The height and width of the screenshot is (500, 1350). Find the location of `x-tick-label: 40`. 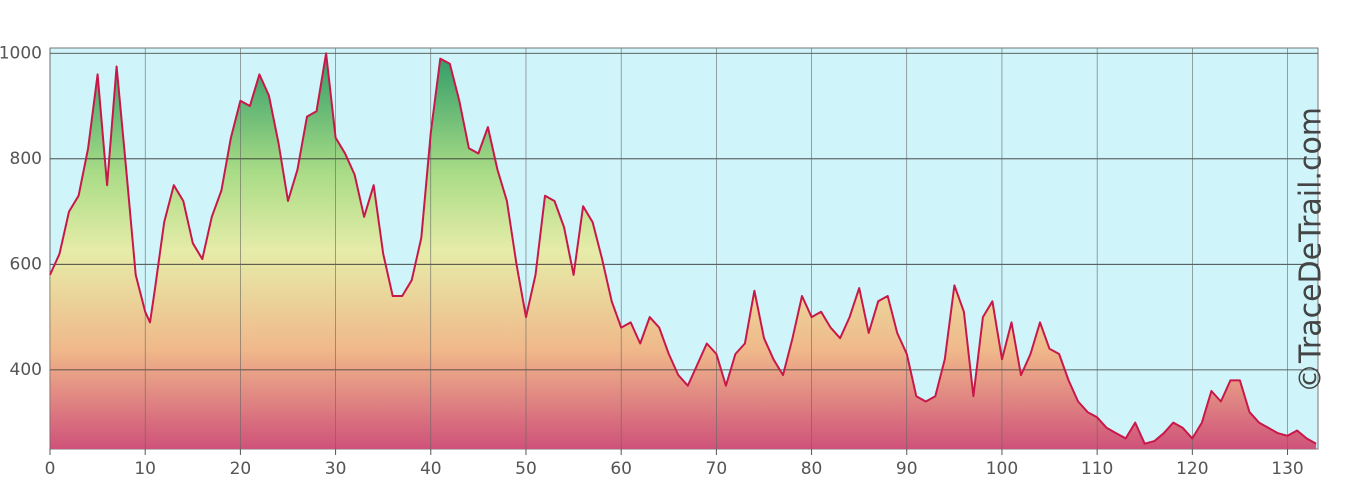

x-tick-label: 40 is located at coordinates (431, 469).